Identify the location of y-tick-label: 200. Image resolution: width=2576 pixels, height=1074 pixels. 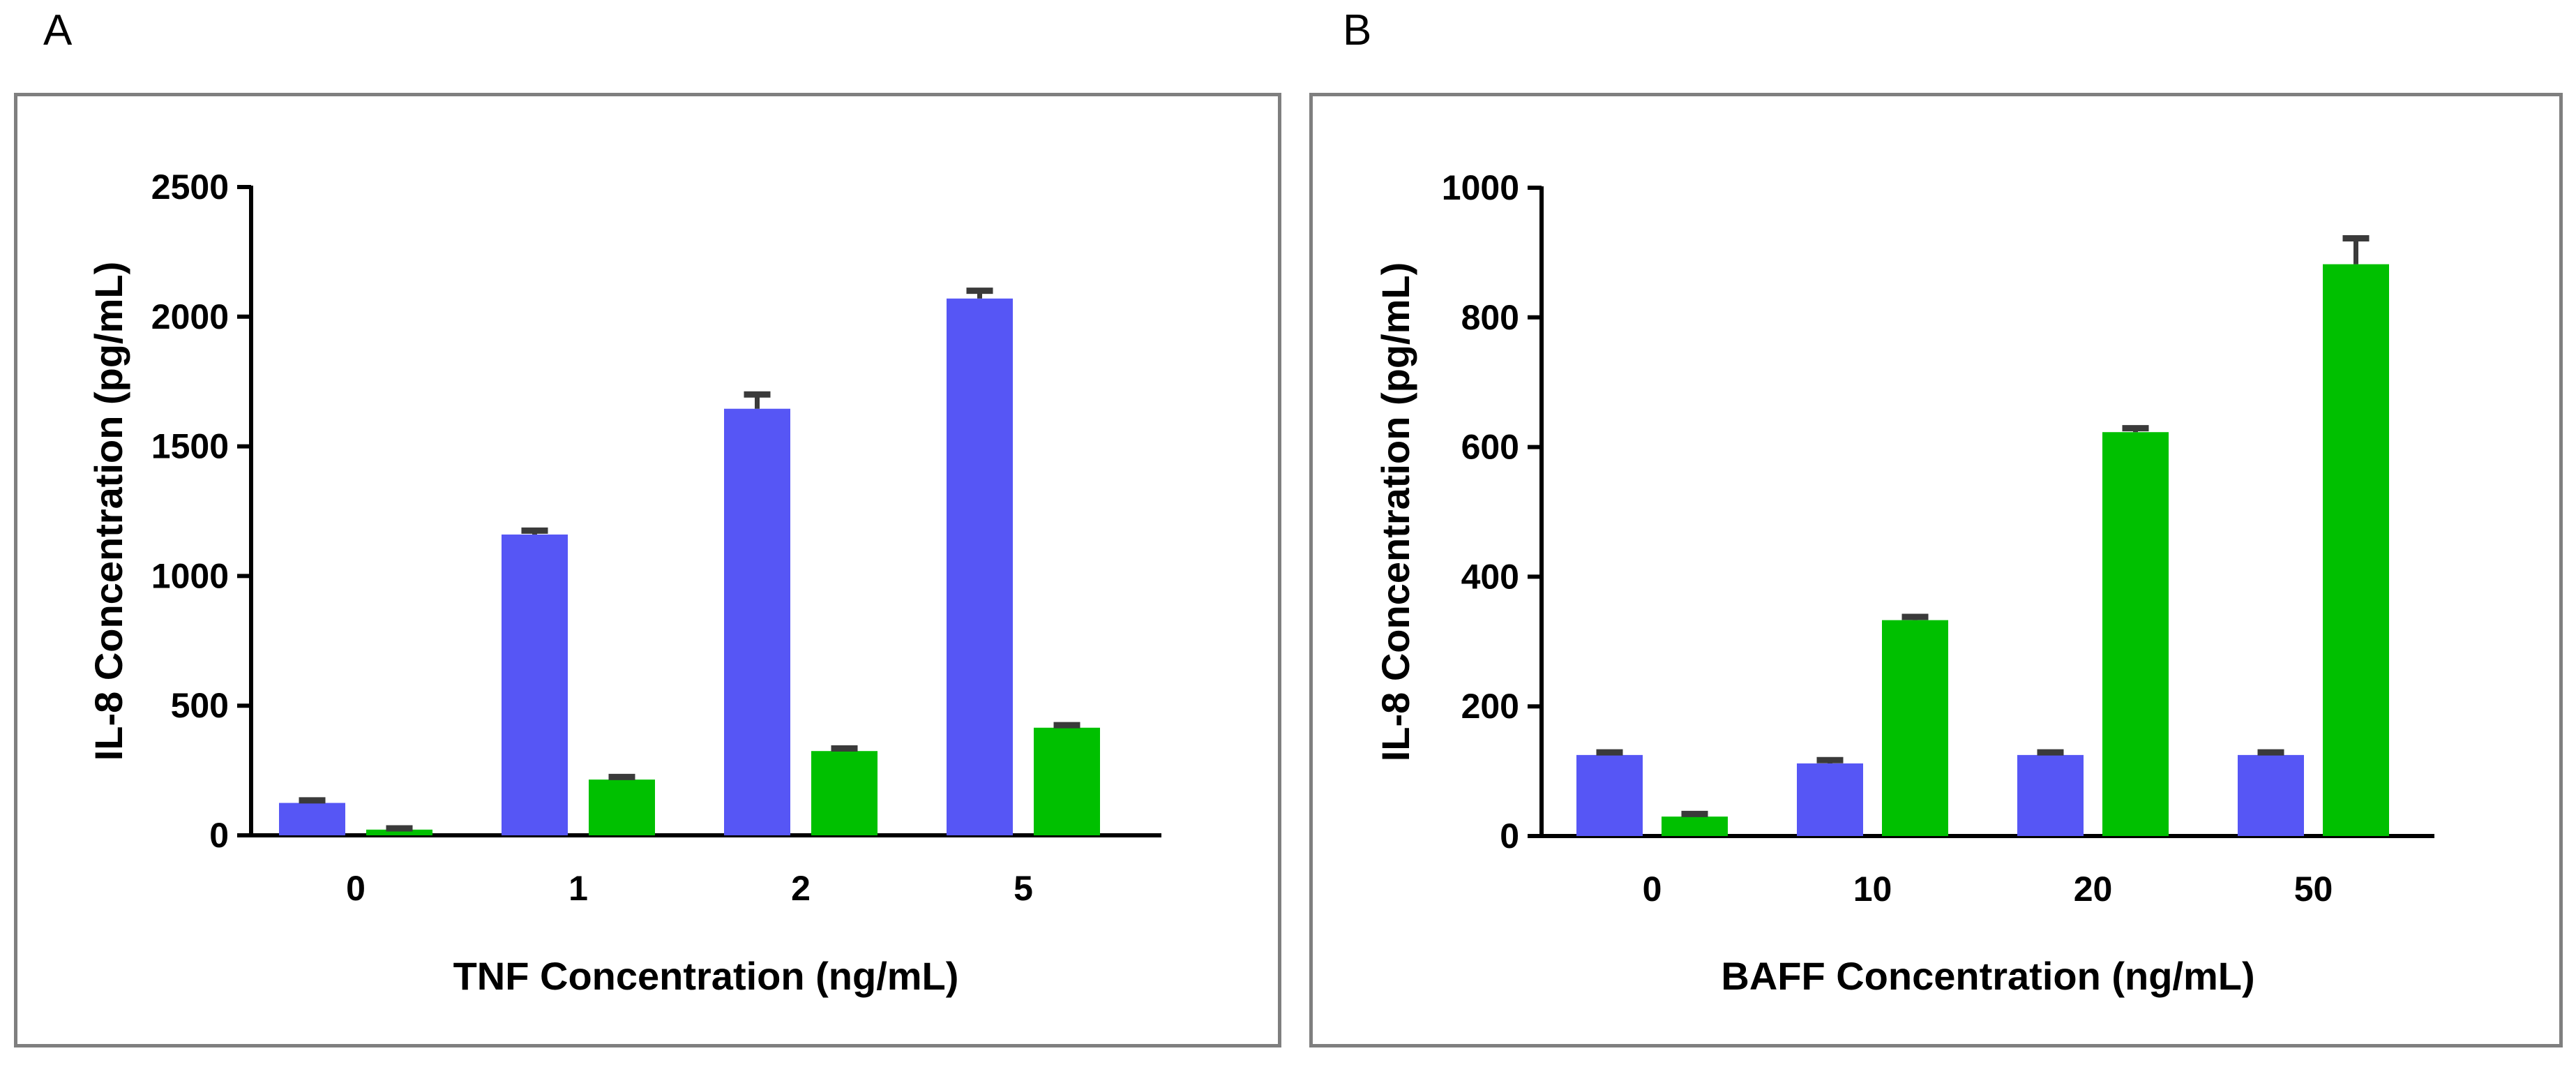
(1490, 706).